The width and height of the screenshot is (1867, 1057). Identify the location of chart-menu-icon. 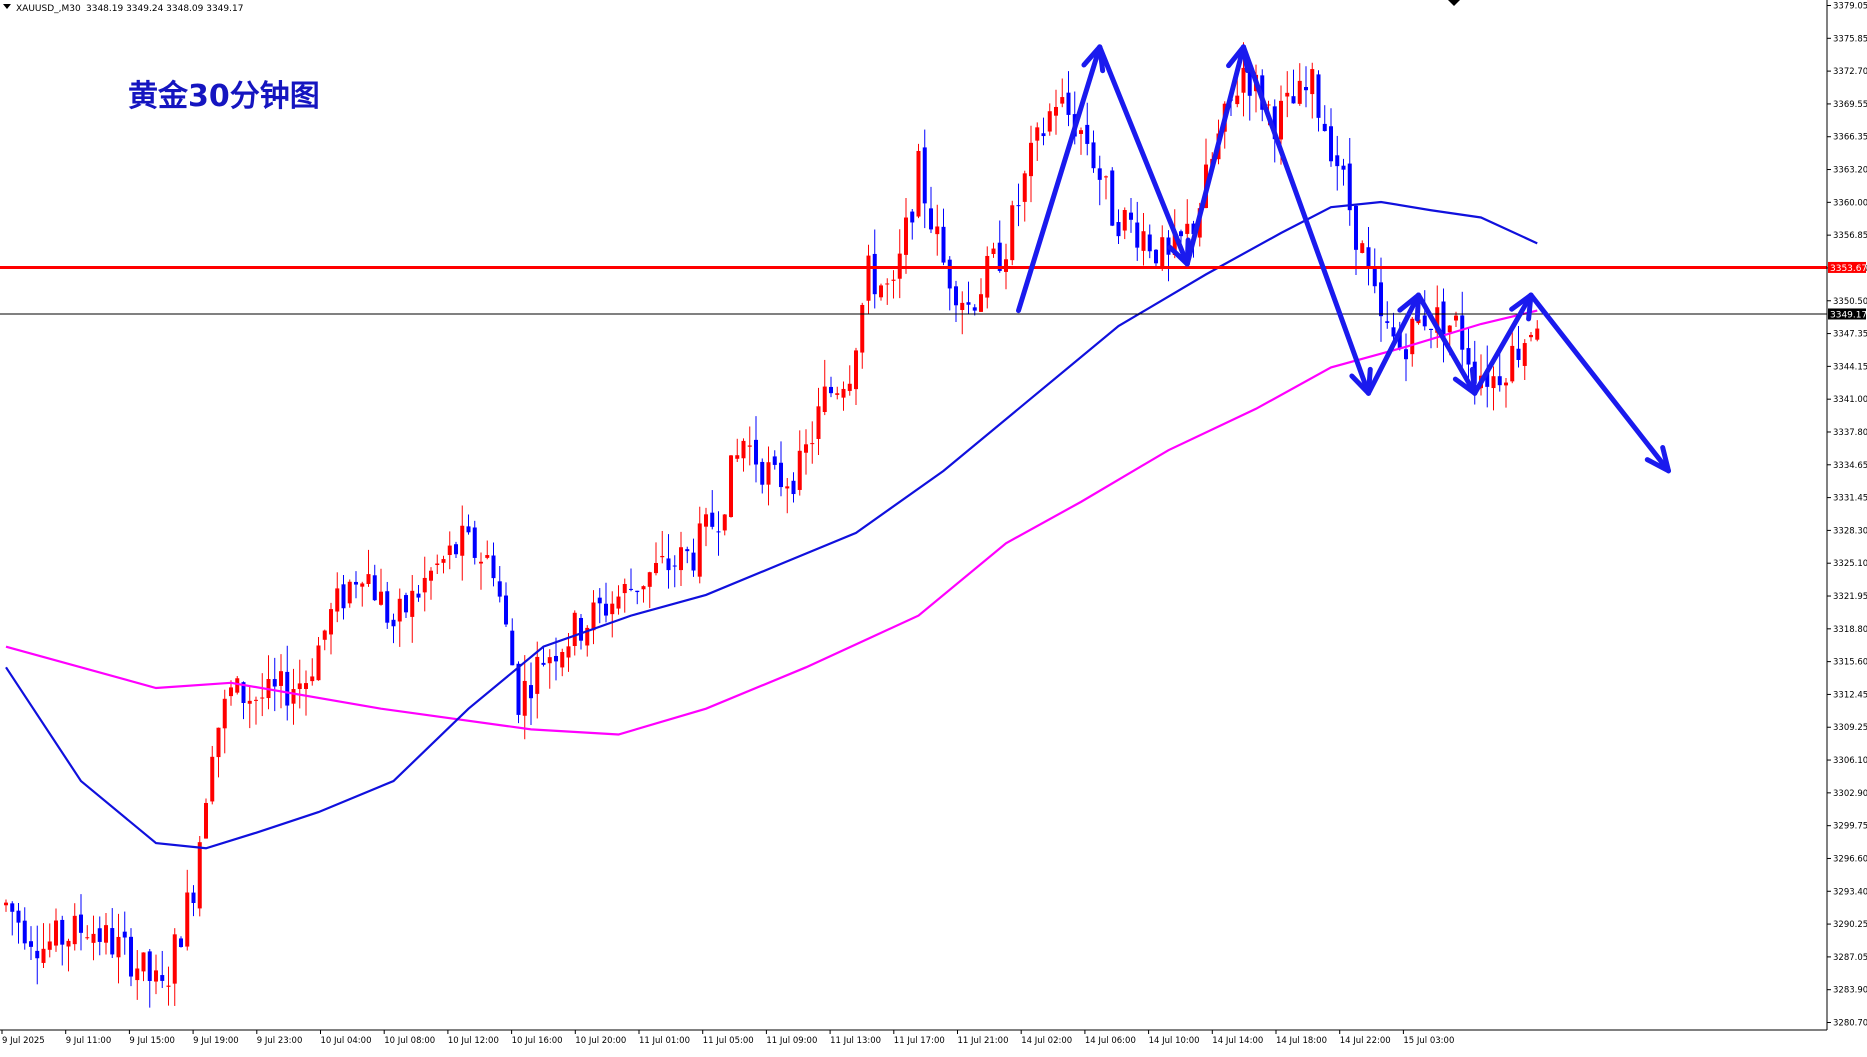
(7, 6).